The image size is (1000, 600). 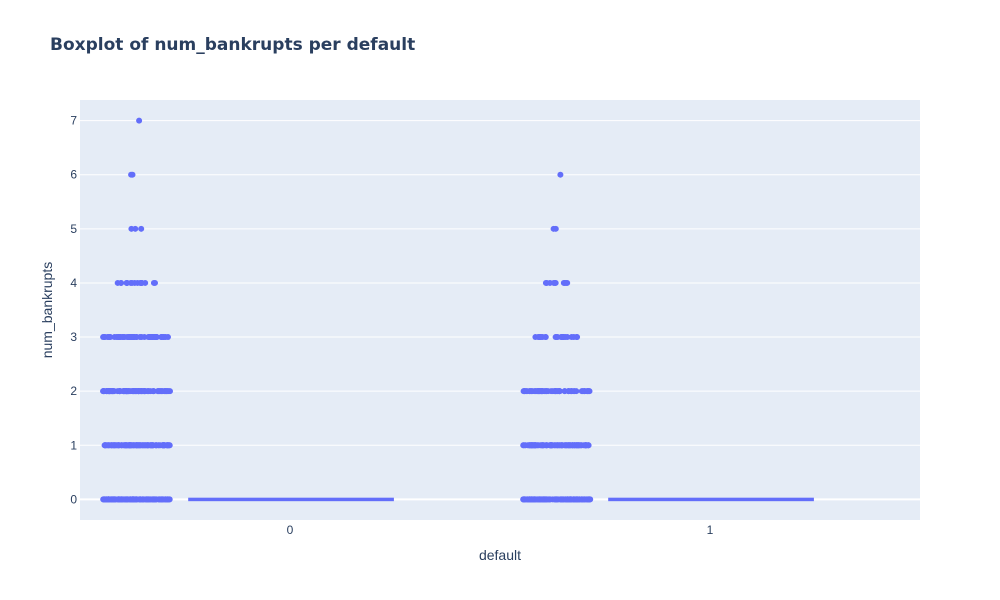 What do you see at coordinates (73, 391) in the screenshot?
I see `y-tick-label: 2` at bounding box center [73, 391].